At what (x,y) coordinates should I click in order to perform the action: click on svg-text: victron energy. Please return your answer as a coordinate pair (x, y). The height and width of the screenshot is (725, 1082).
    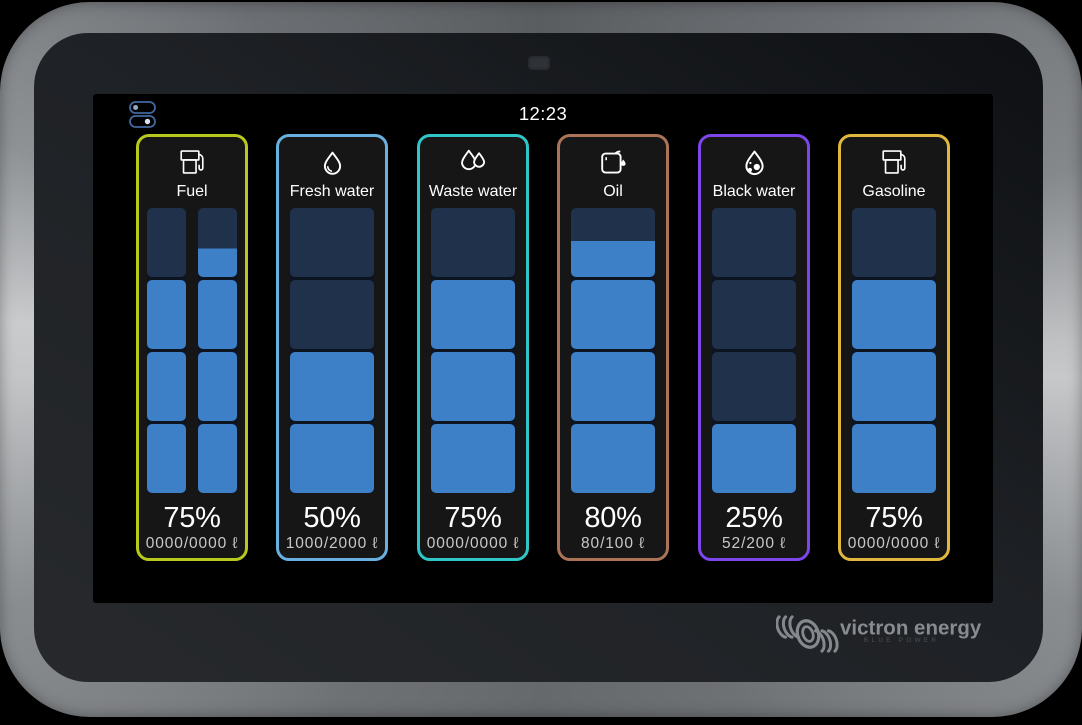
    Looking at the image, I should click on (911, 628).